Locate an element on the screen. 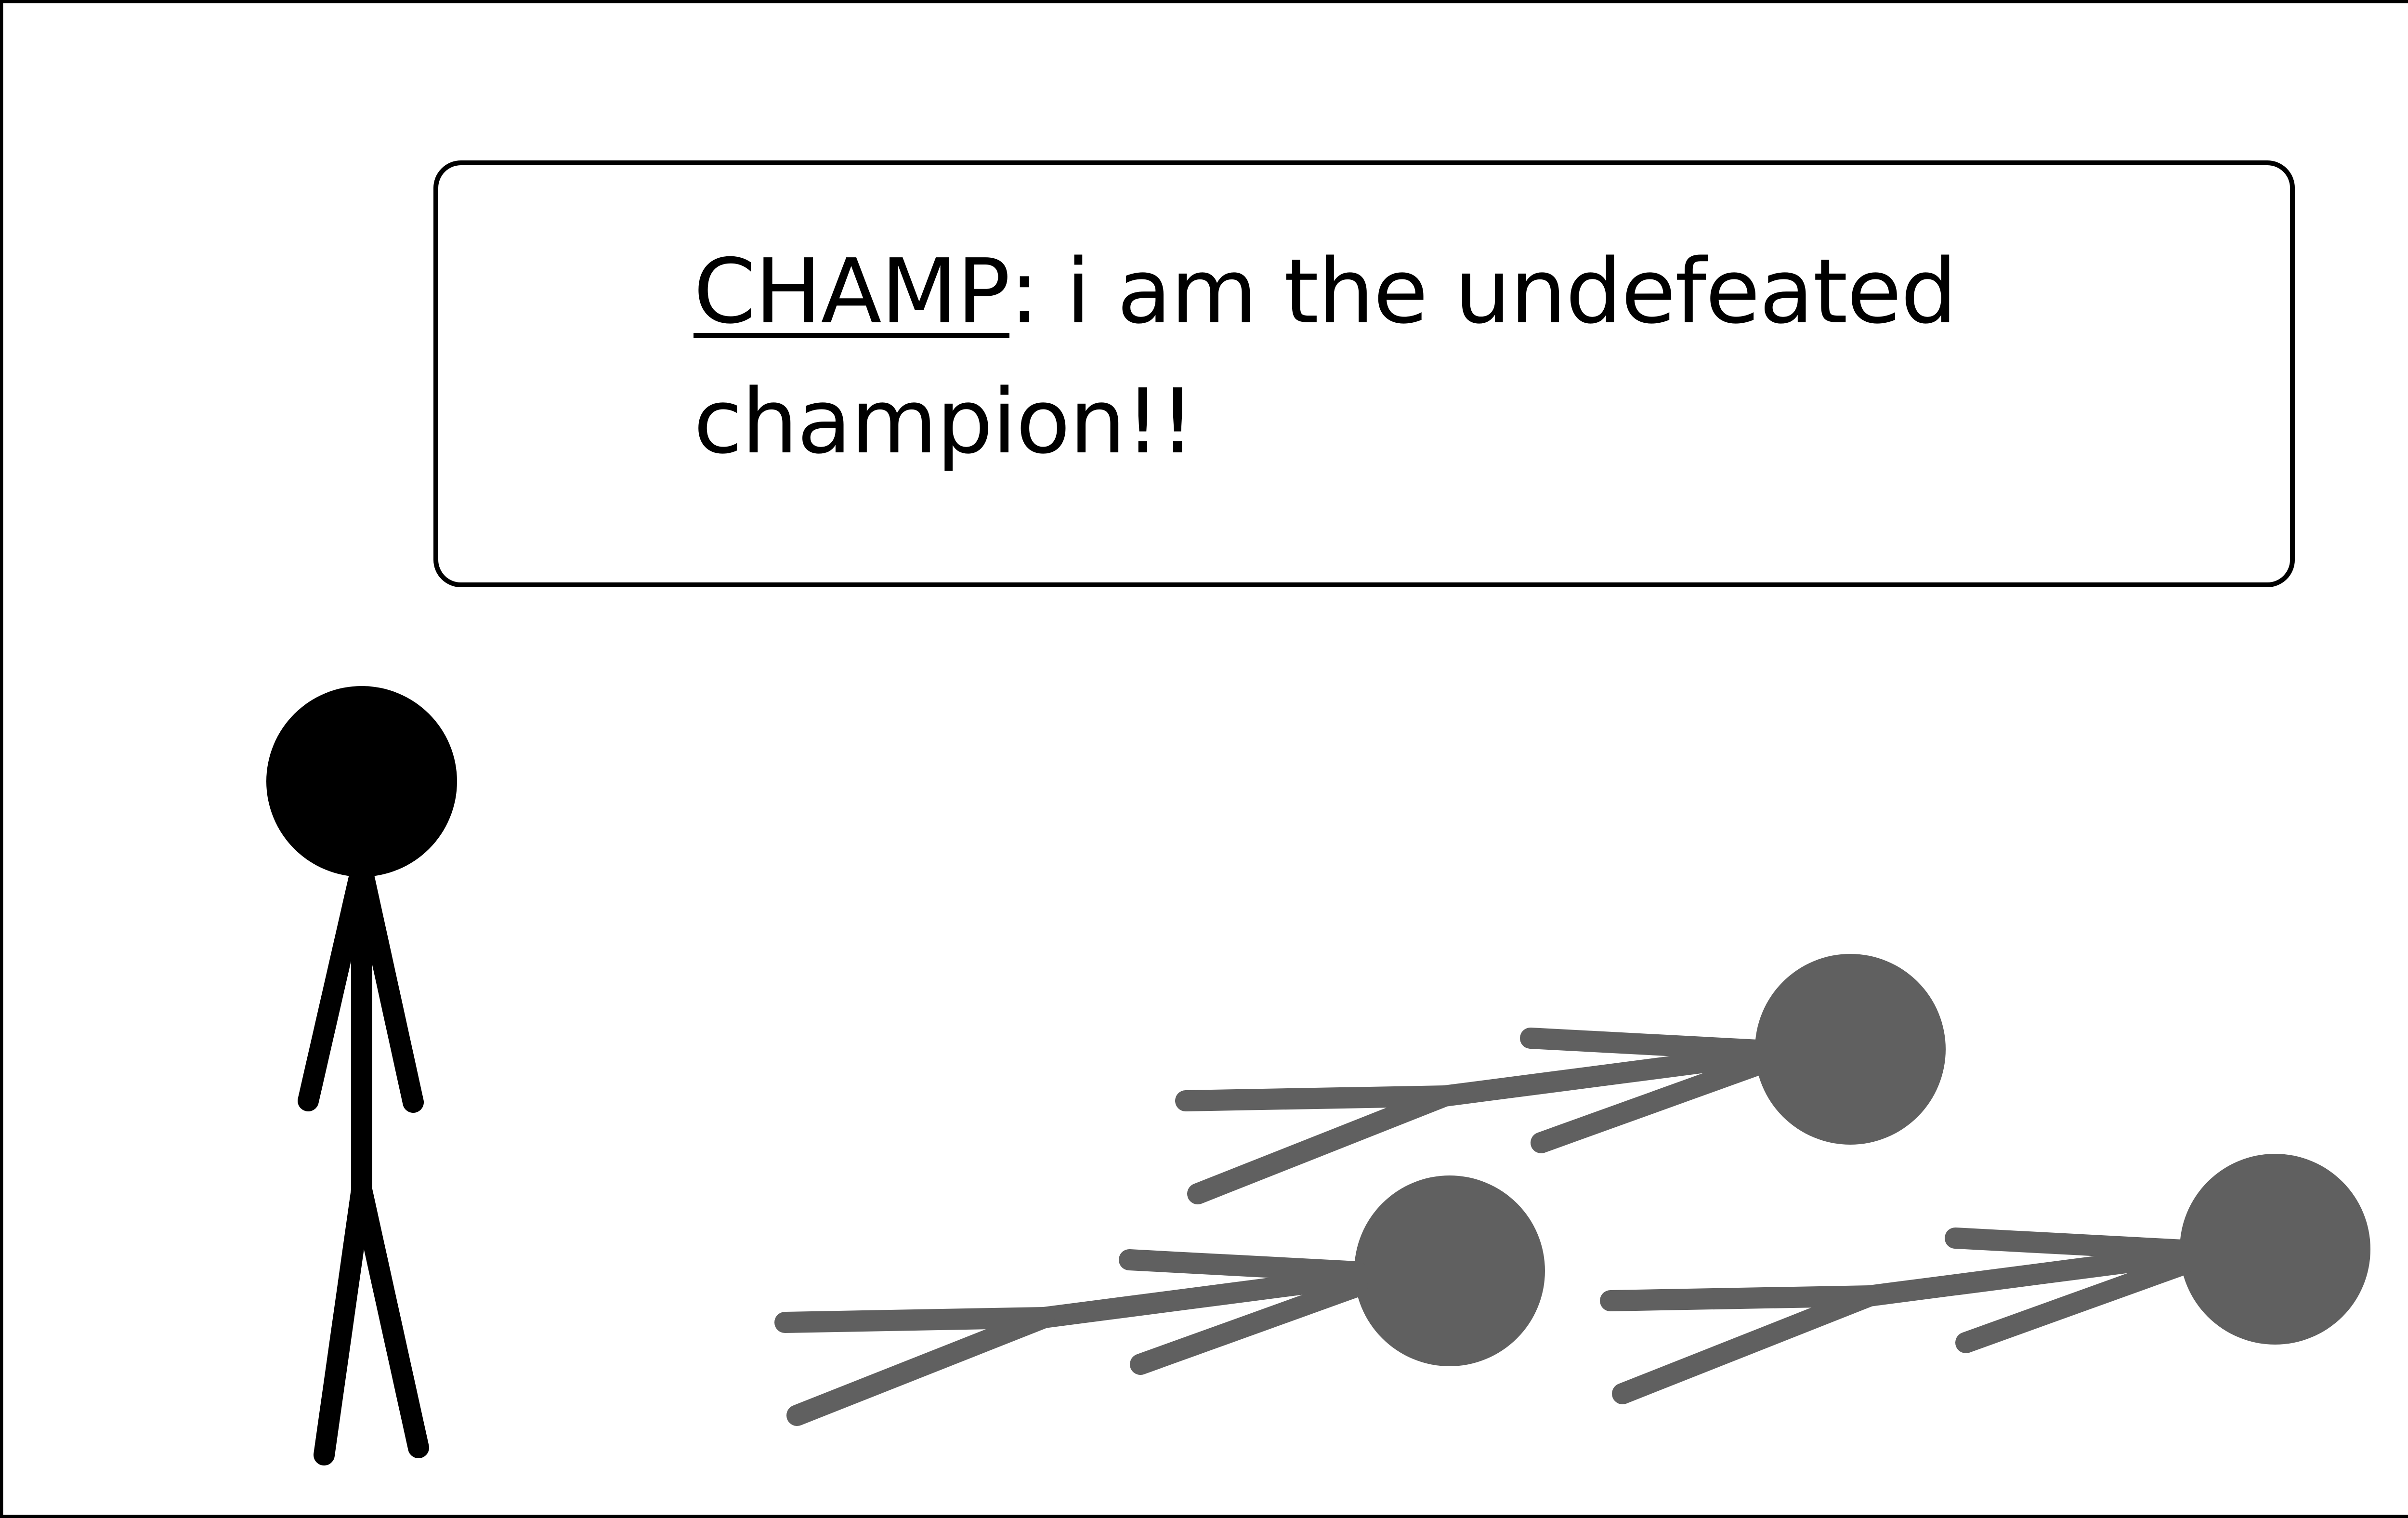 Image resolution: width=2408 pixels, height=1518 pixels. champion-stick-figure is located at coordinates (361, 1075).